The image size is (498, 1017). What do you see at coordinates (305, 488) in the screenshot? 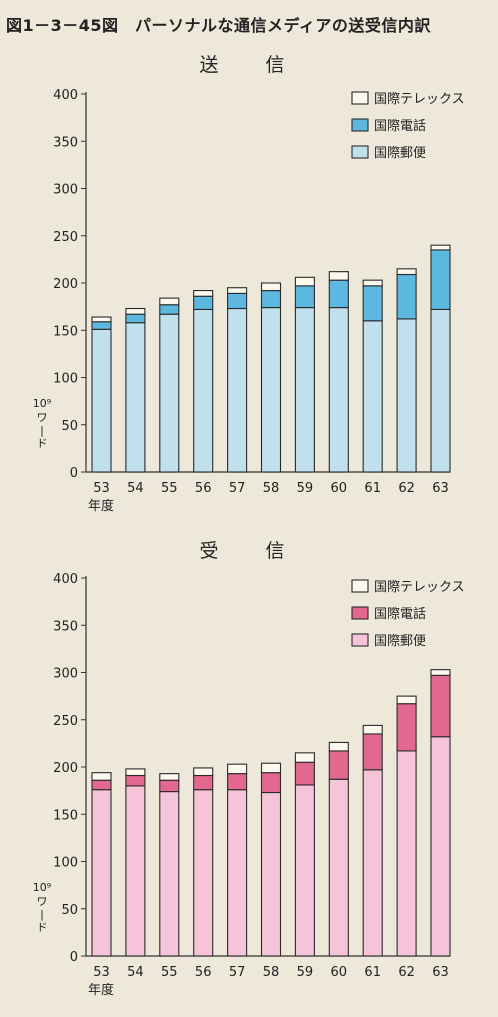
I see `send-xtick-label: 59` at bounding box center [305, 488].